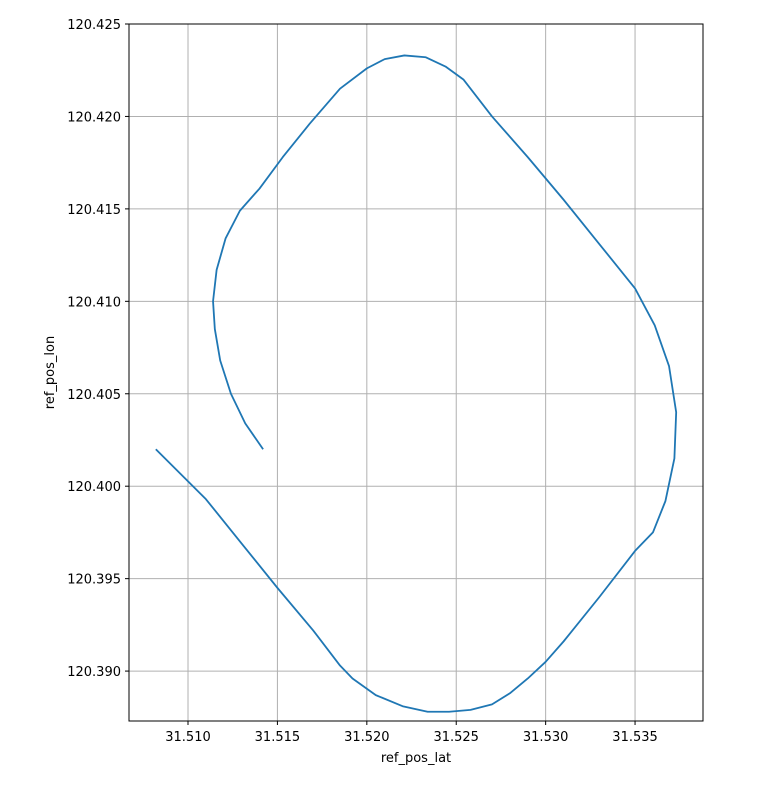  What do you see at coordinates (456, 737) in the screenshot?
I see `x-tick-label: 31.525` at bounding box center [456, 737].